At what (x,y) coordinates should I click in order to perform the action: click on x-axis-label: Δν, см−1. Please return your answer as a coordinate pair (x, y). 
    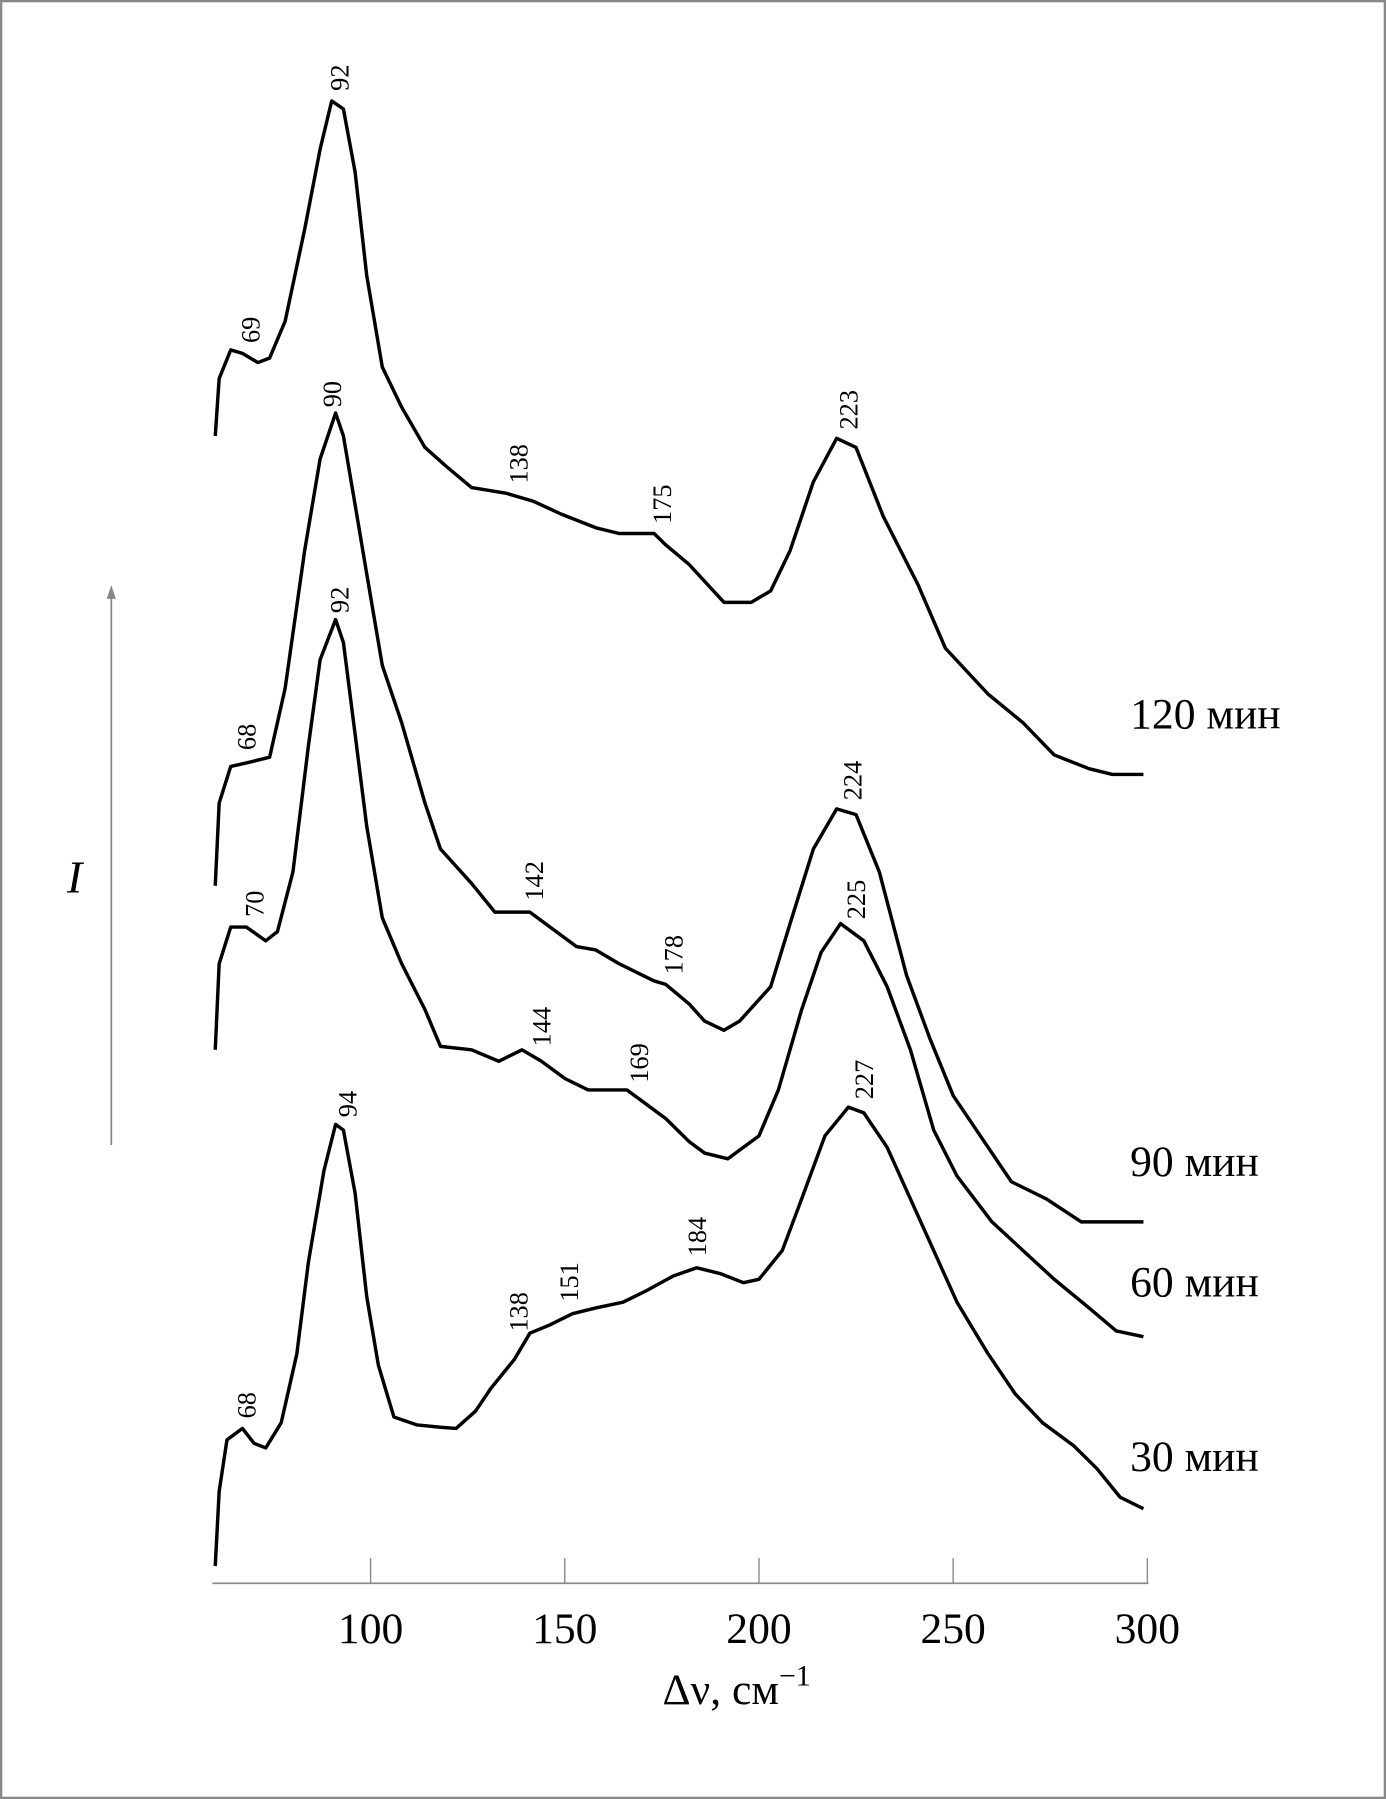
    Looking at the image, I should click on (737, 1686).